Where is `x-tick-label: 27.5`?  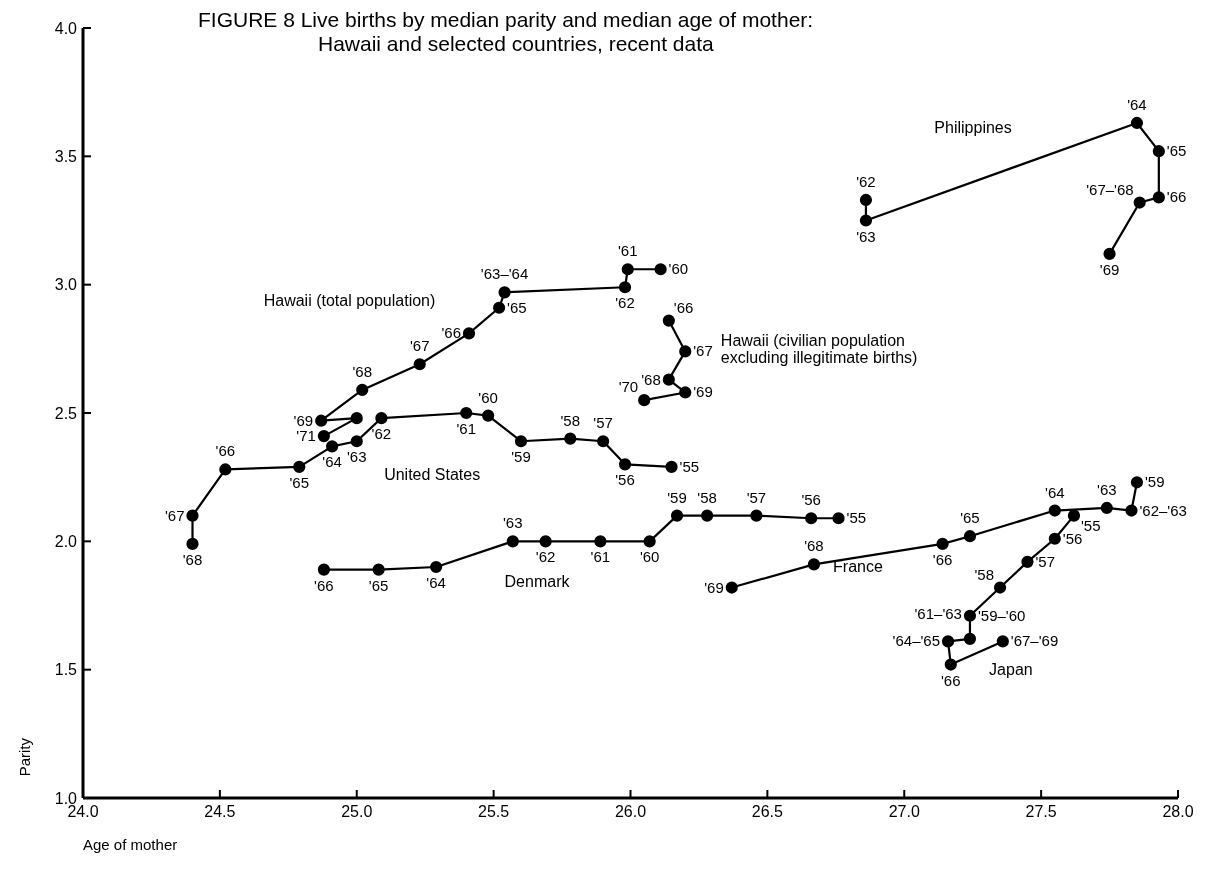 x-tick-label: 27.5 is located at coordinates (1041, 812).